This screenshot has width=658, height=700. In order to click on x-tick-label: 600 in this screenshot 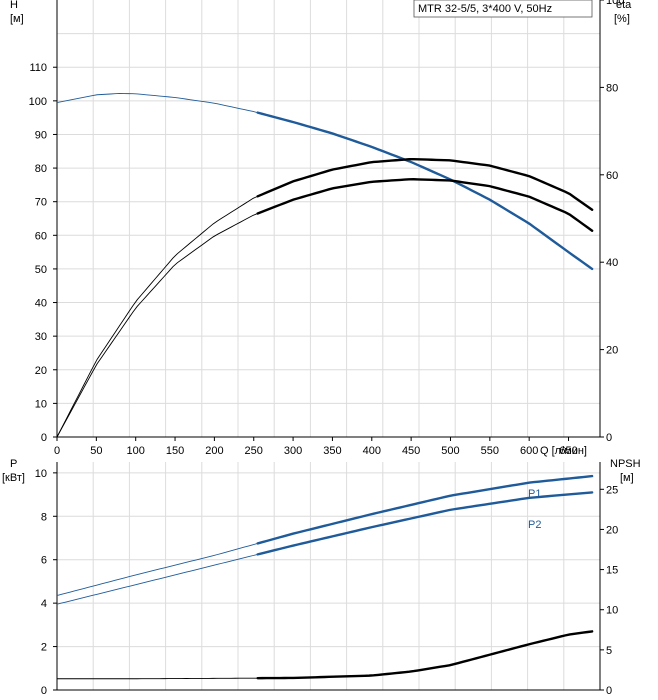, I will do `click(529, 451)`.